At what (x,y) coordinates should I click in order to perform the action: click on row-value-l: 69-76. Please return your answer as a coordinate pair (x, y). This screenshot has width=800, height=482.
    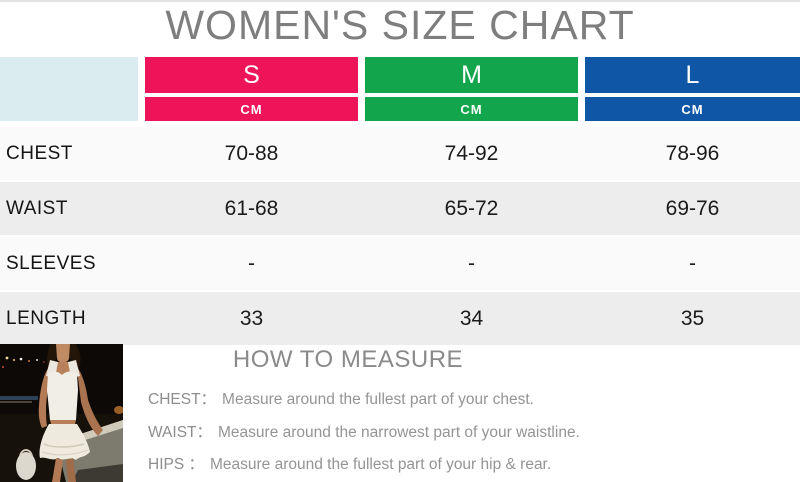
    Looking at the image, I should click on (692, 208).